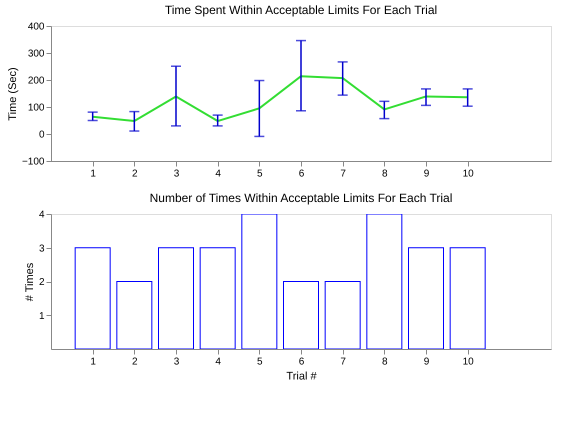 Image resolution: width=582 pixels, height=426 pixels. I want to click on y-tick-label: 2, so click(41, 282).